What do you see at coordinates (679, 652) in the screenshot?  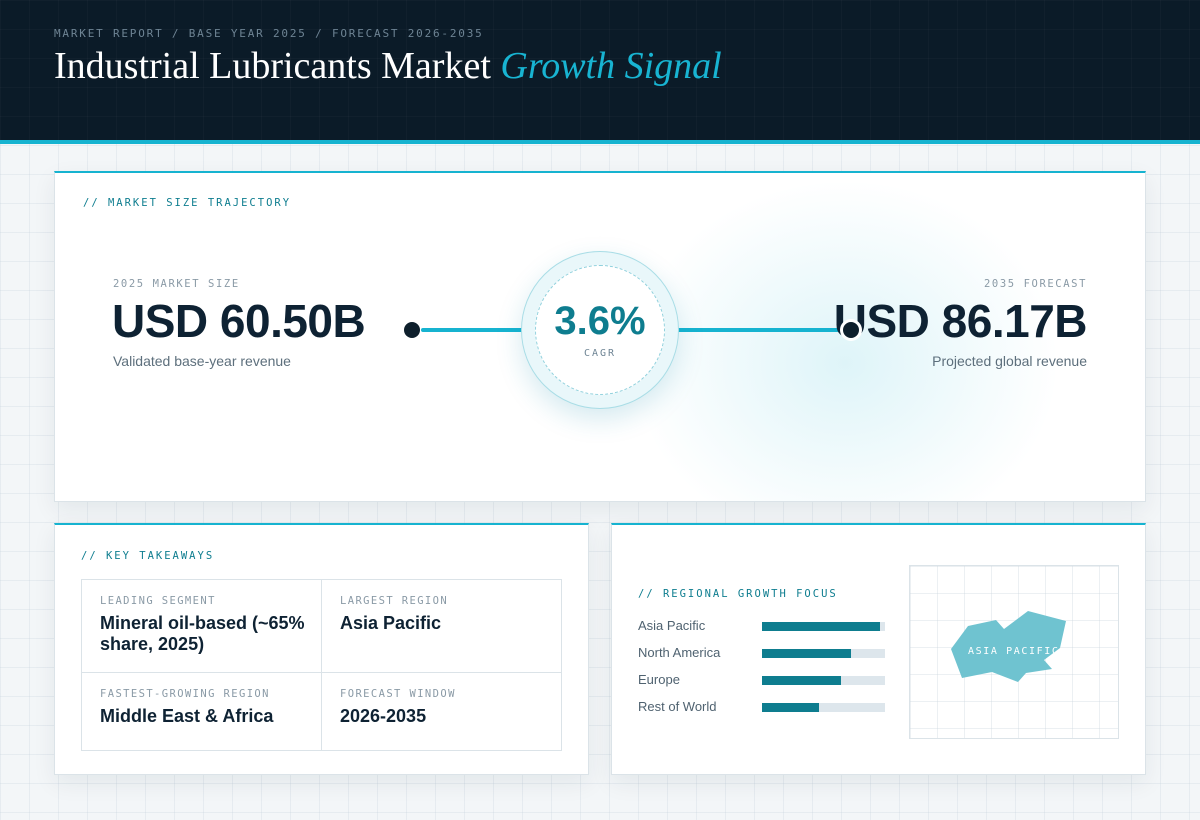 I see `region-name: North America` at bounding box center [679, 652].